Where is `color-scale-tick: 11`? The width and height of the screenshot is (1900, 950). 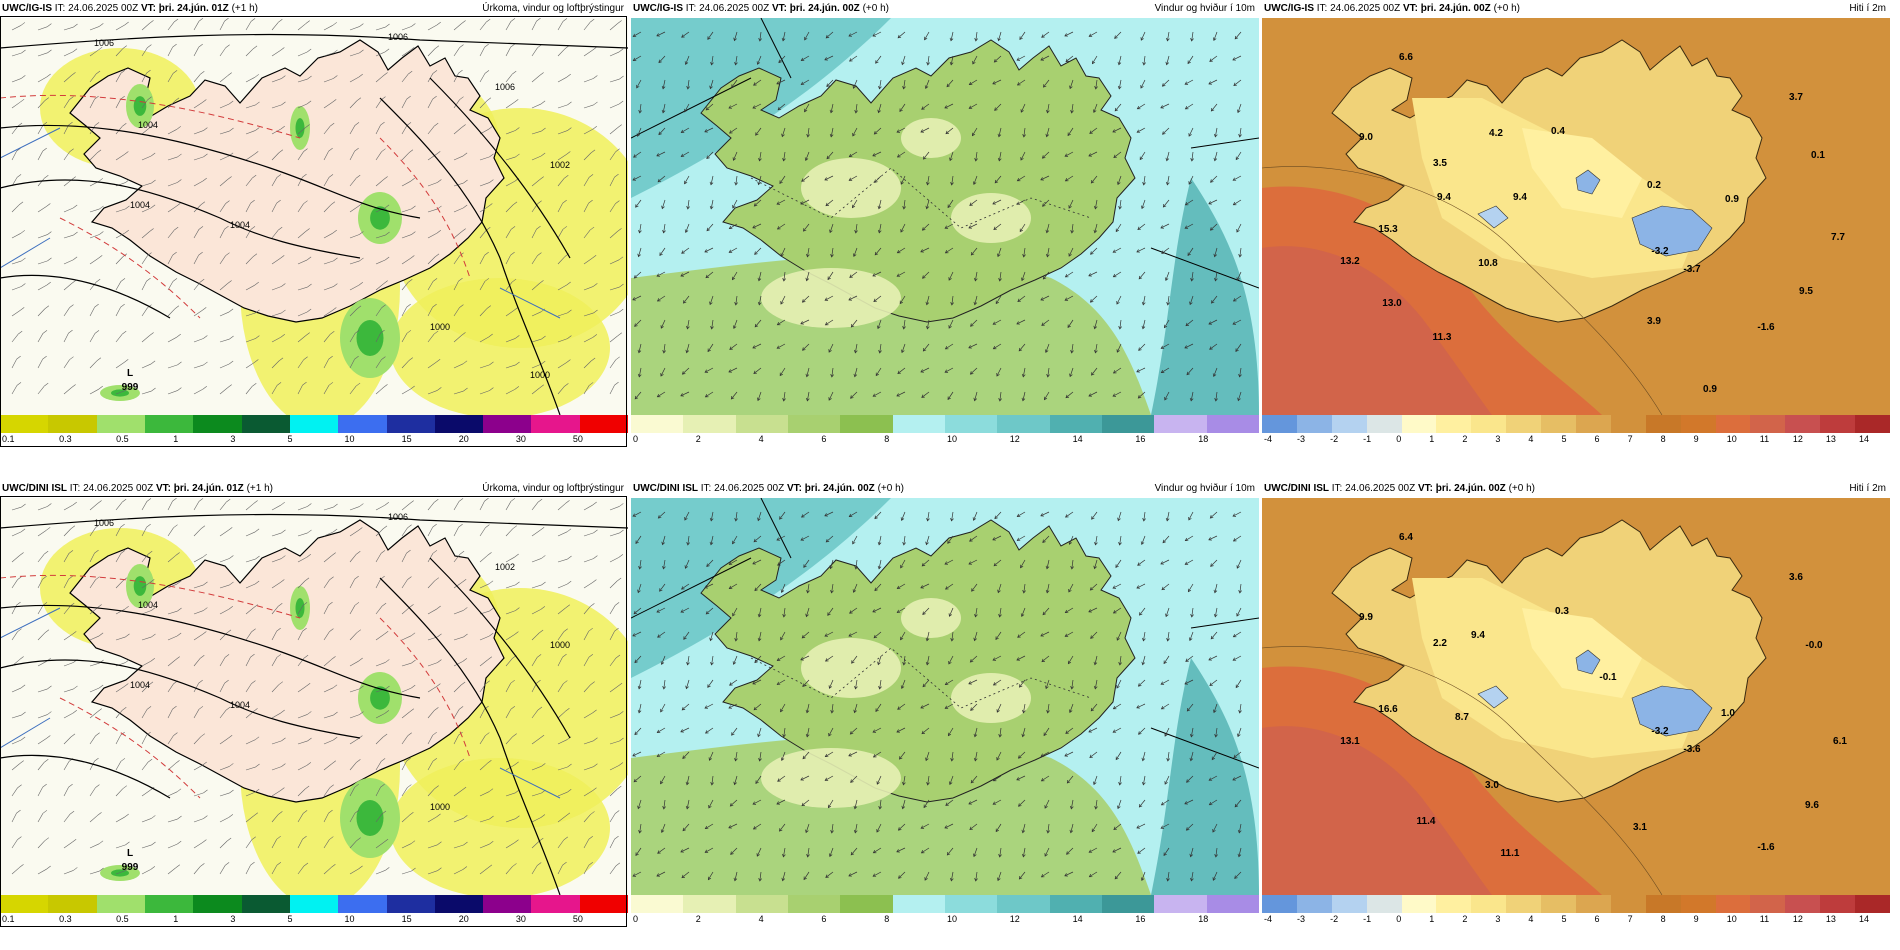
color-scale-tick: 11 is located at coordinates (1764, 919).